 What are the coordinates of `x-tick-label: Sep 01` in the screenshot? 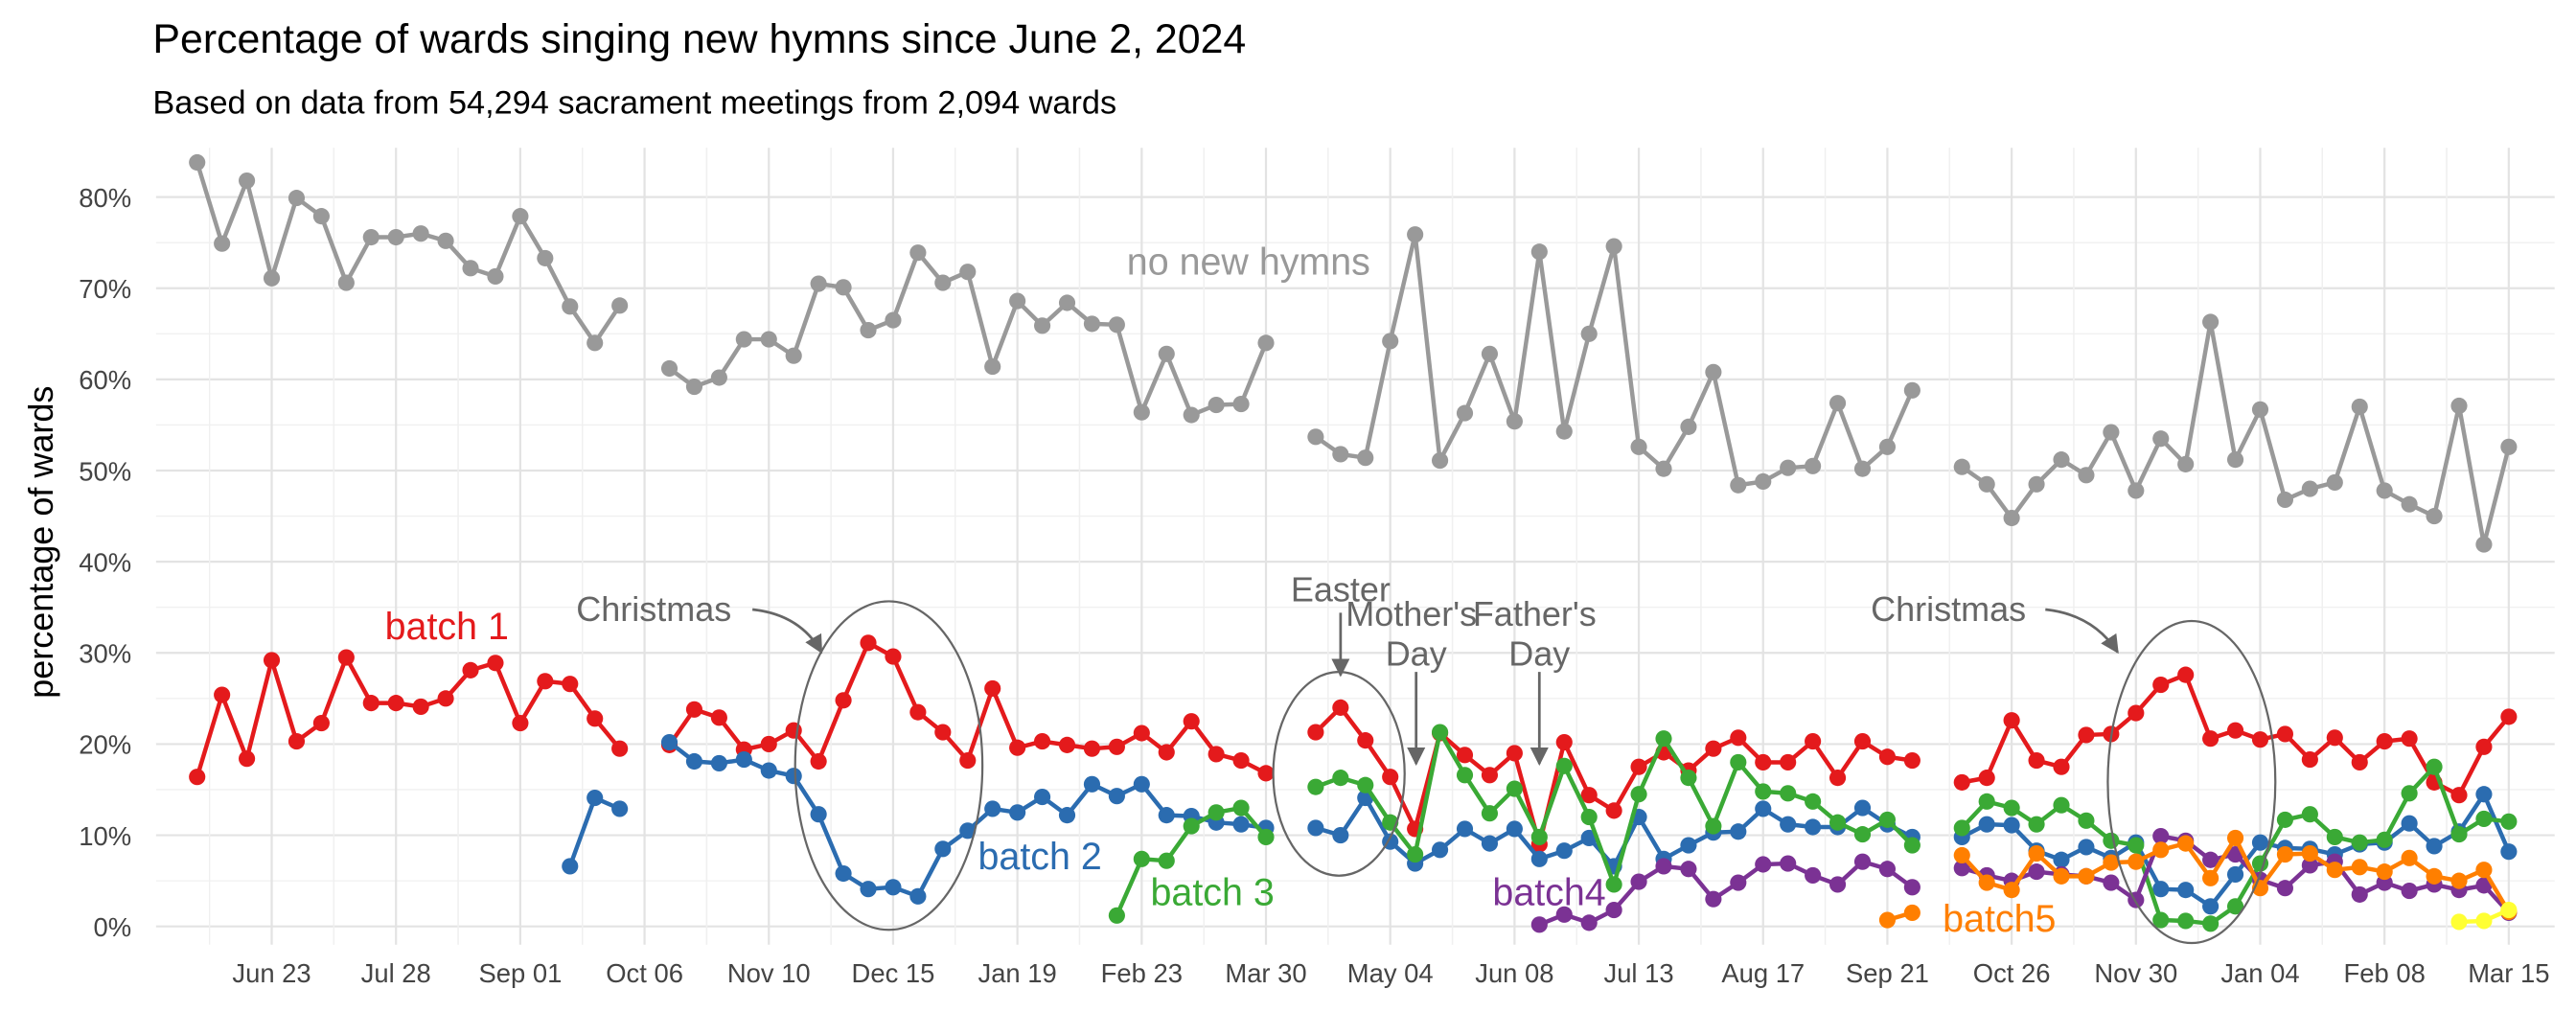 It's located at (520, 973).